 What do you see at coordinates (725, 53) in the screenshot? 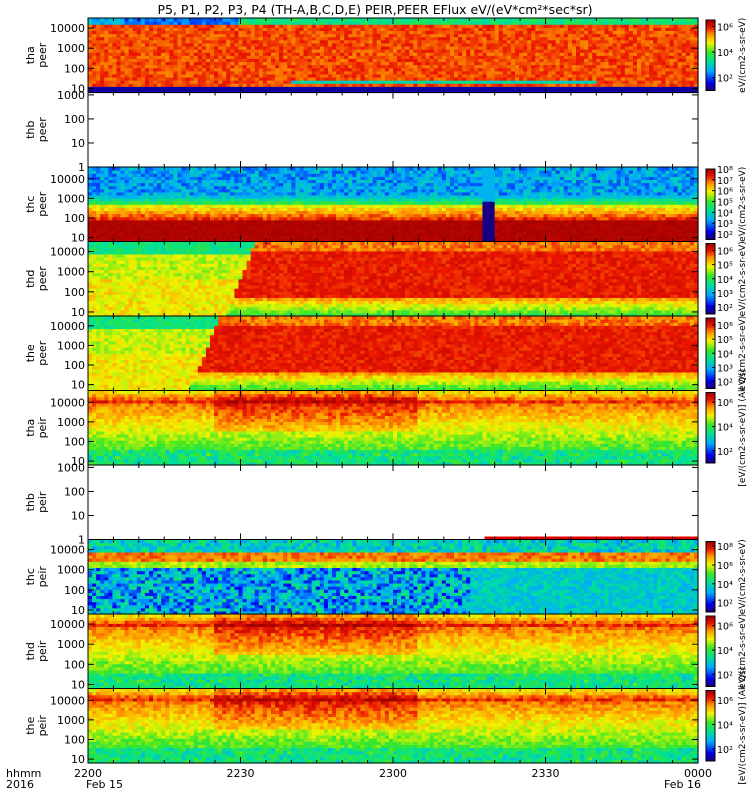
I see `panel-tha-peer-colorbar-tick-label: 10⁴` at bounding box center [725, 53].